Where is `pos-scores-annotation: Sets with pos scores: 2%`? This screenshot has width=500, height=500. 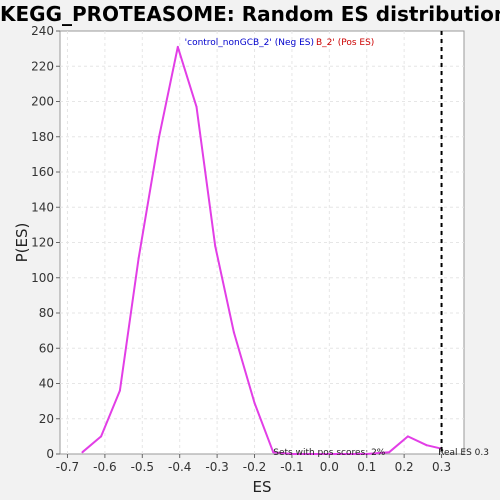 pos-scores-annotation: Sets with pos scores: 2% is located at coordinates (329, 453).